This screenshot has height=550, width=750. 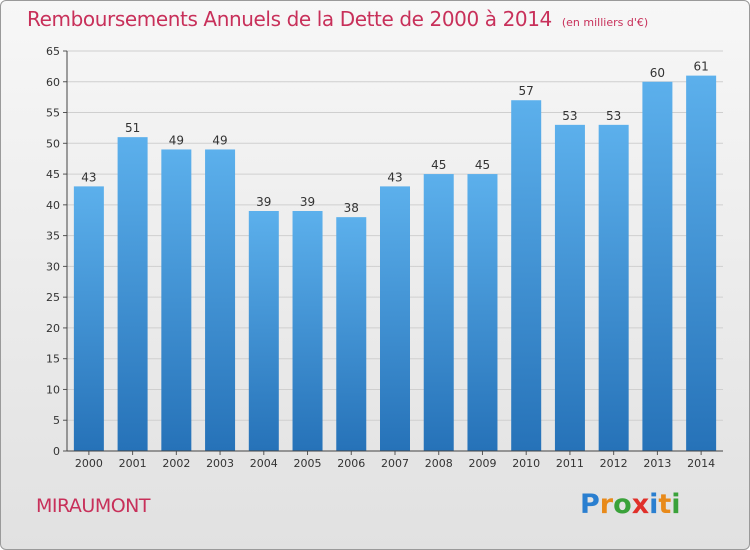 I want to click on y-tick-label: 40, so click(x=53, y=205).